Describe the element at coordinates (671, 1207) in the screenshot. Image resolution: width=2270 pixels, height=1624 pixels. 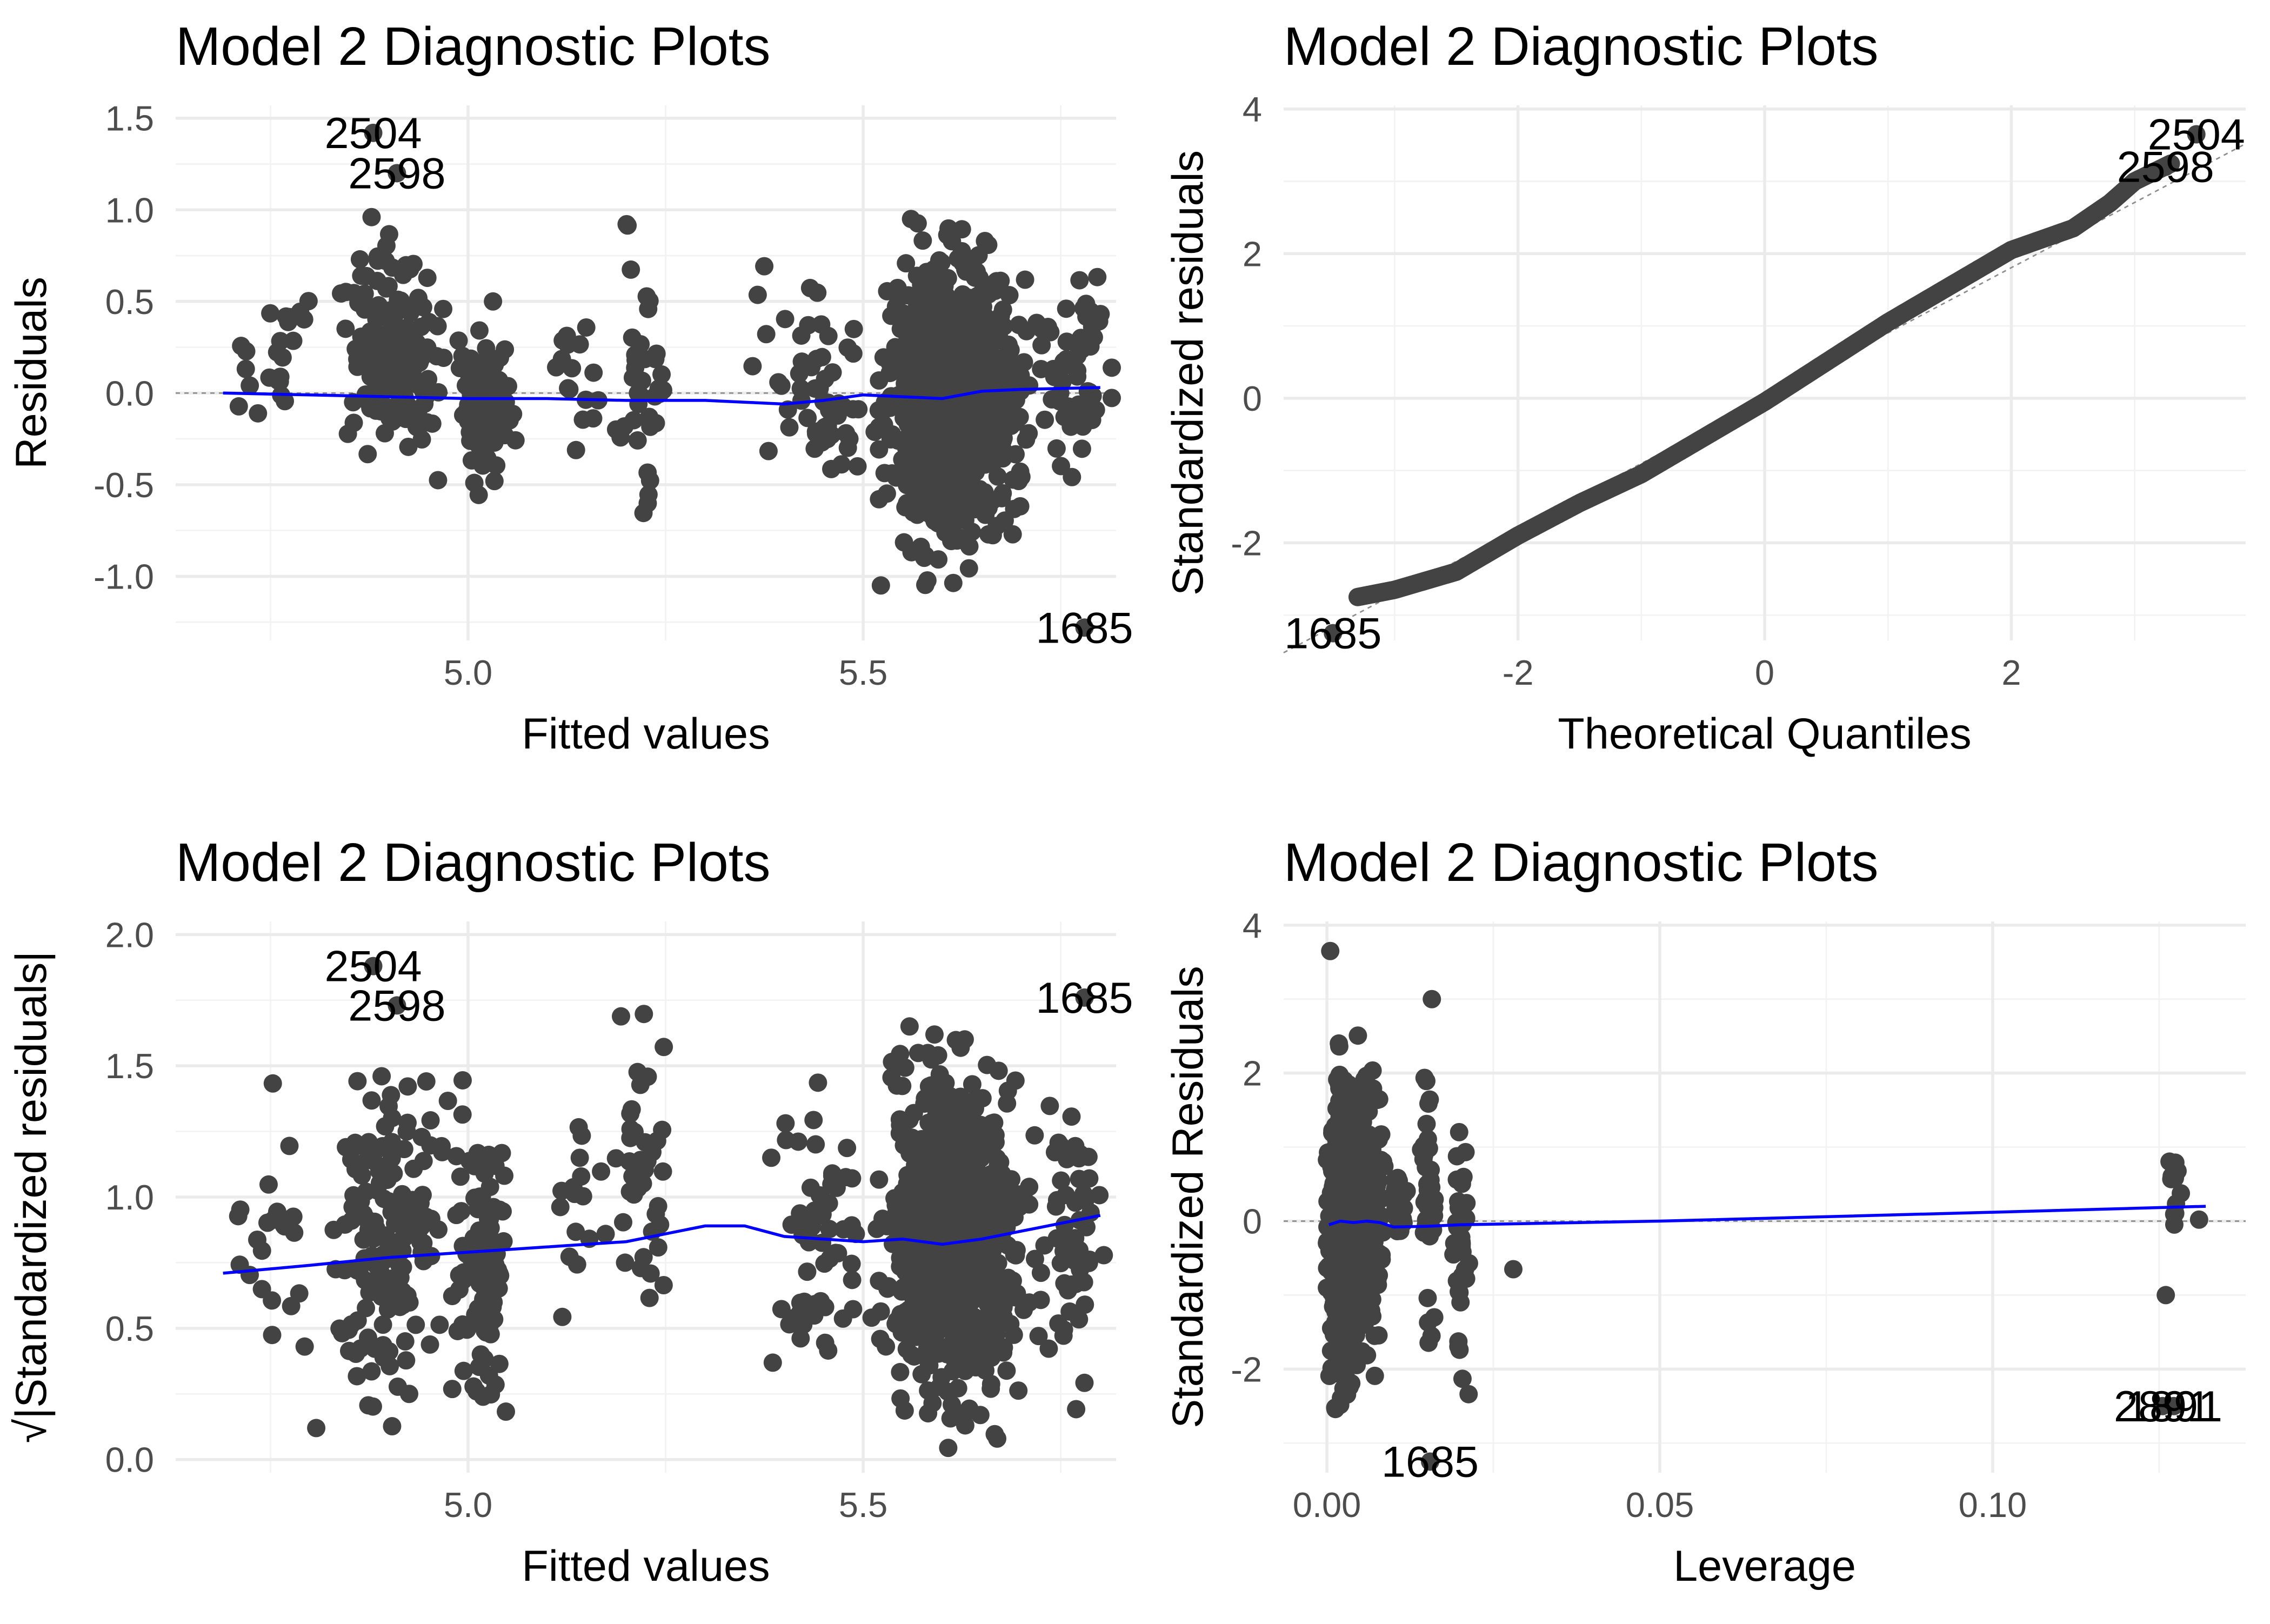
I see `points` at that location.